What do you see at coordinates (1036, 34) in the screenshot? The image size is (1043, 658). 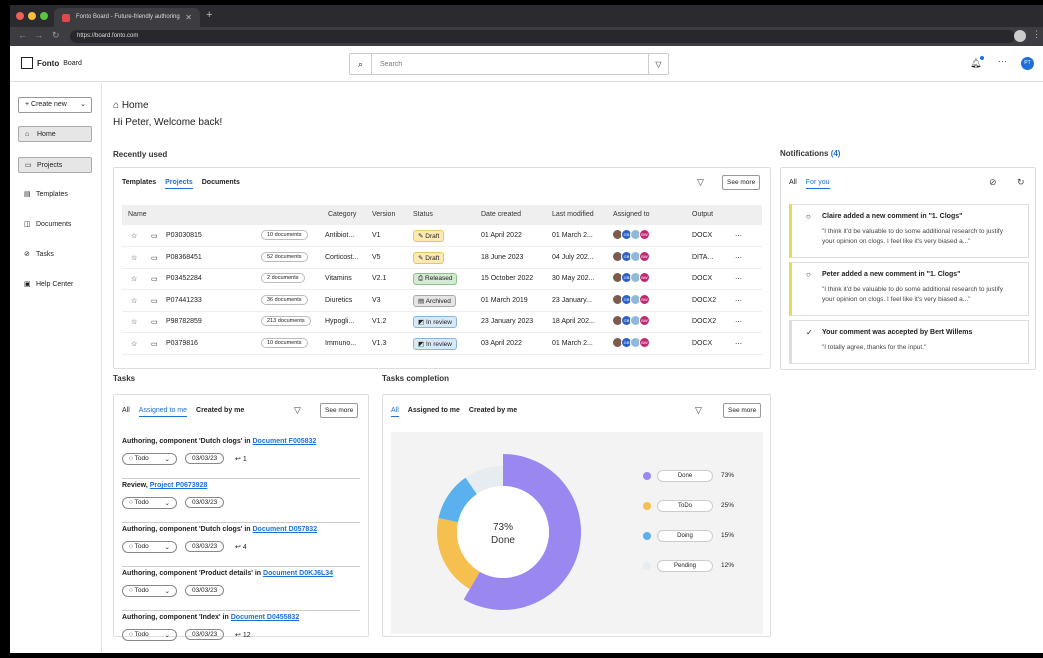 I see `browser-menu-icon: ⋮` at bounding box center [1036, 34].